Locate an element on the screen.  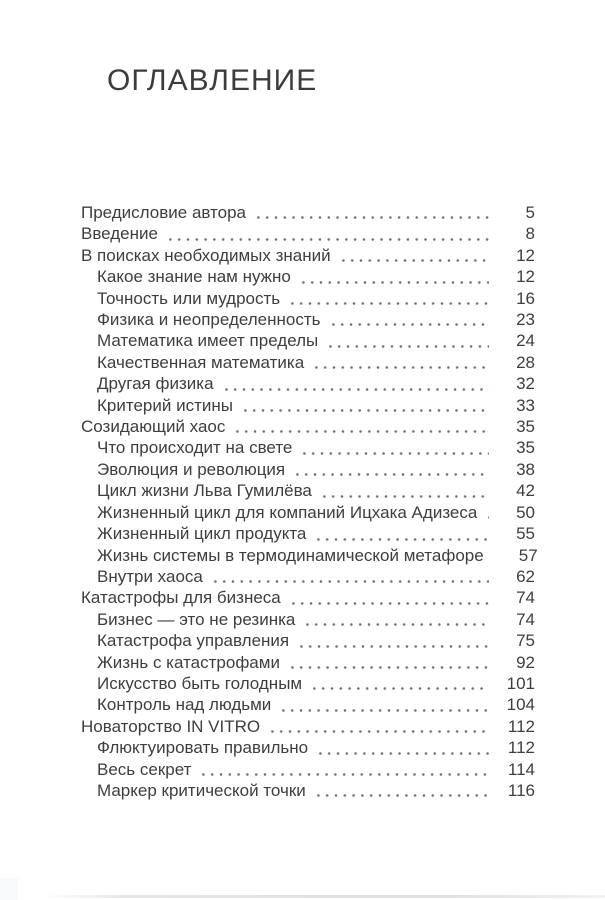
toc-entry-page: 16 is located at coordinates (525, 298).